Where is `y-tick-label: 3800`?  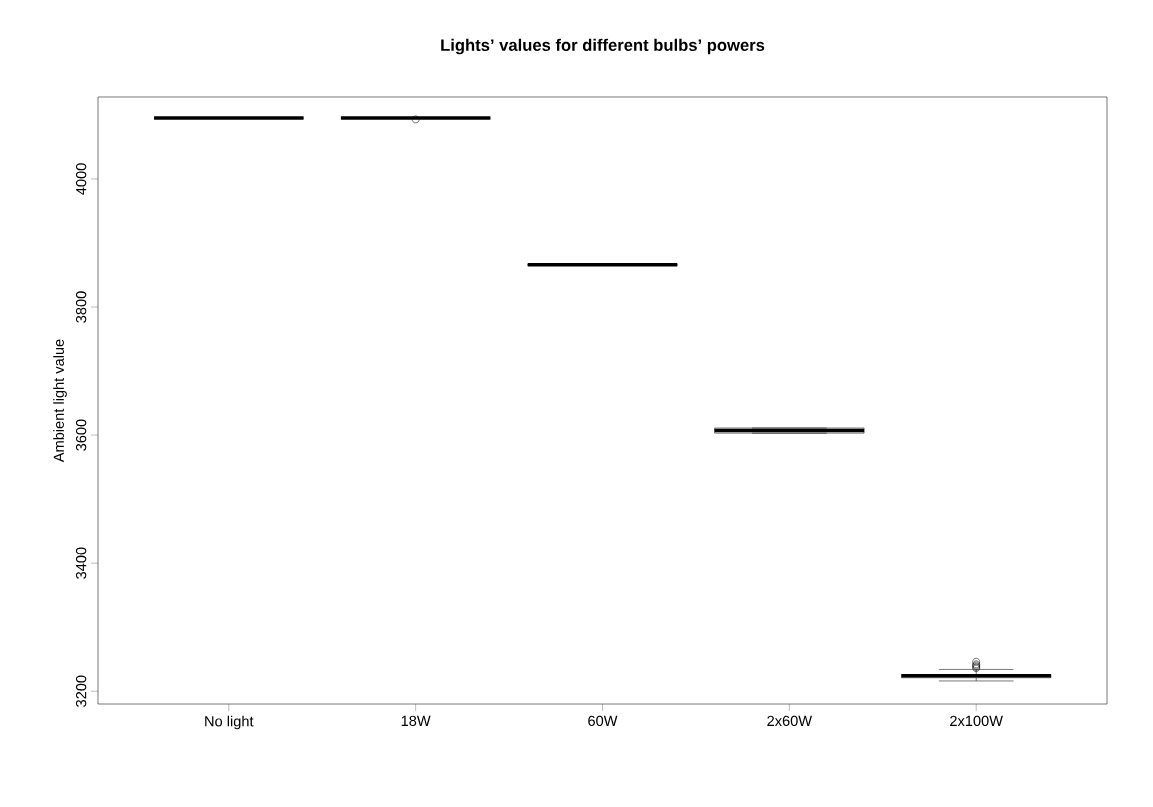
y-tick-label: 3800 is located at coordinates (81, 307).